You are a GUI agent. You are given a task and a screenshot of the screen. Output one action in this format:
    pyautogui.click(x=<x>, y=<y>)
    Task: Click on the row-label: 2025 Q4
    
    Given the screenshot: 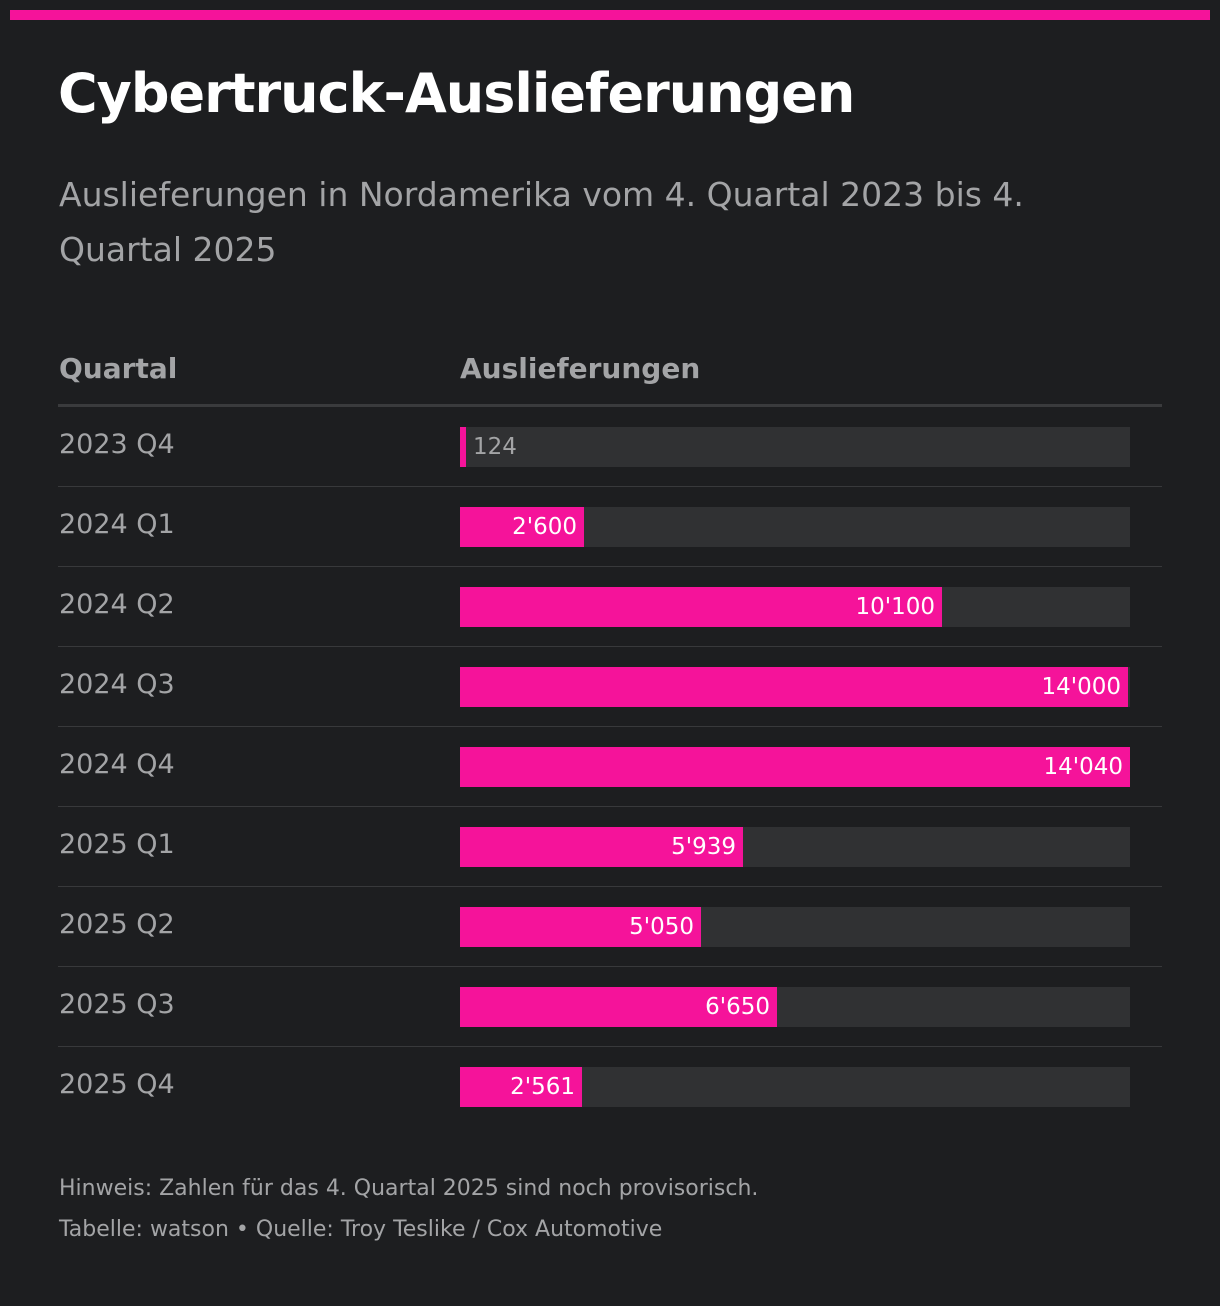 What is the action you would take?
    pyautogui.click(x=117, y=1084)
    